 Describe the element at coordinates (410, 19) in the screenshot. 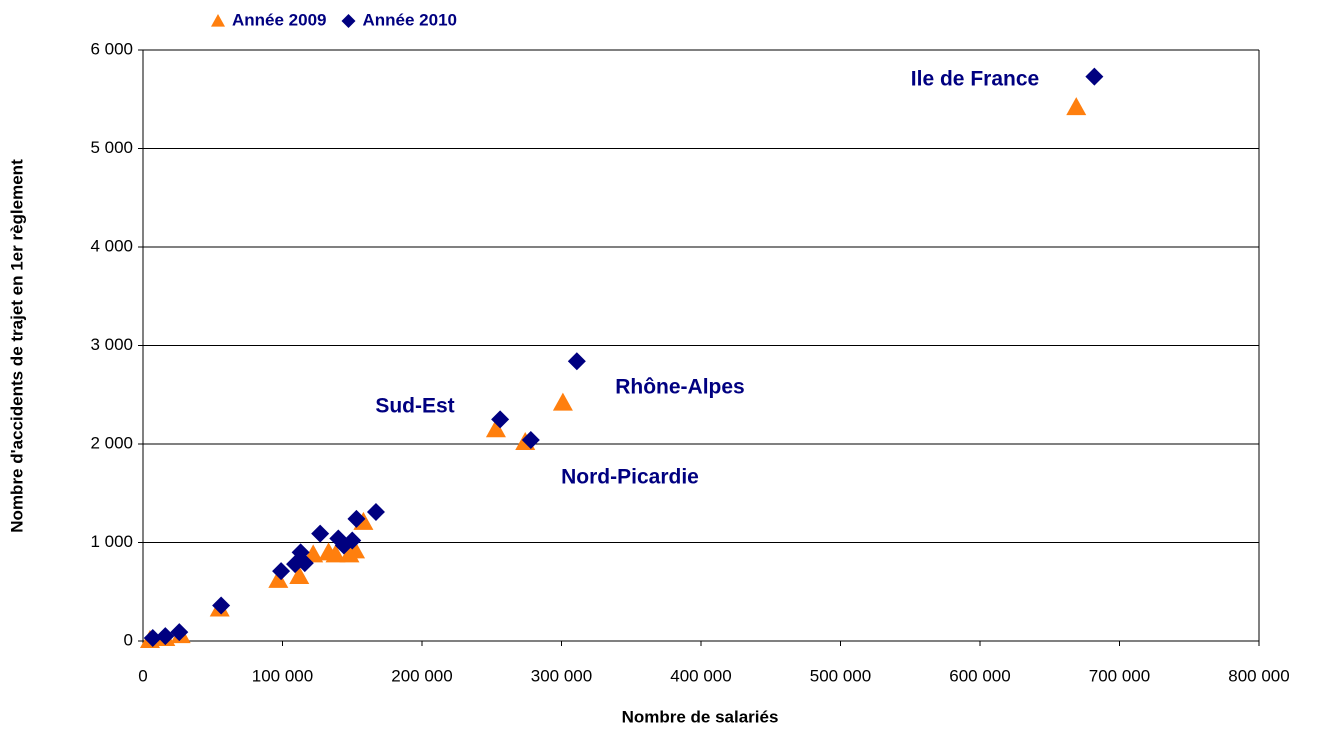

I see `legend-label: Année 2010` at that location.